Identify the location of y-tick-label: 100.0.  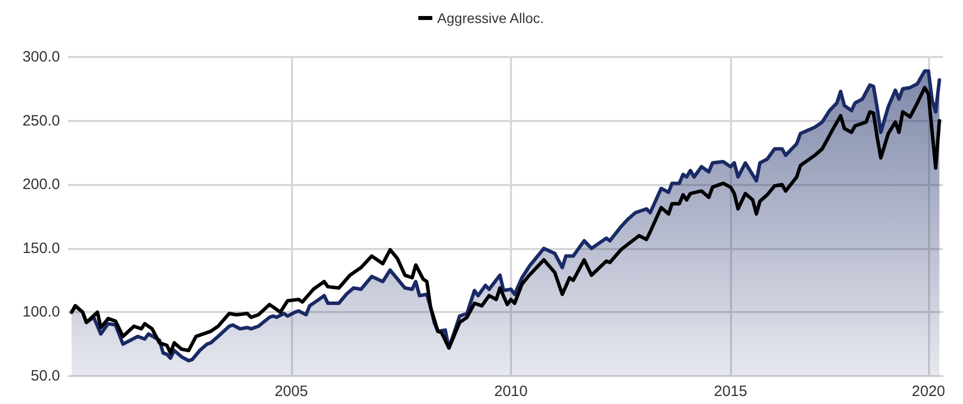
(41, 312).